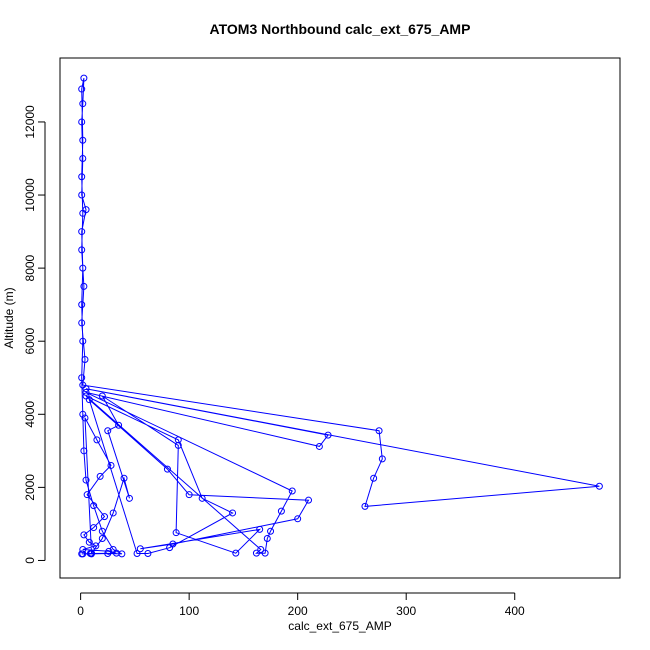 Image resolution: width=650 pixels, height=650 pixels. What do you see at coordinates (406, 611) in the screenshot?
I see `x-tick-label: 300` at bounding box center [406, 611].